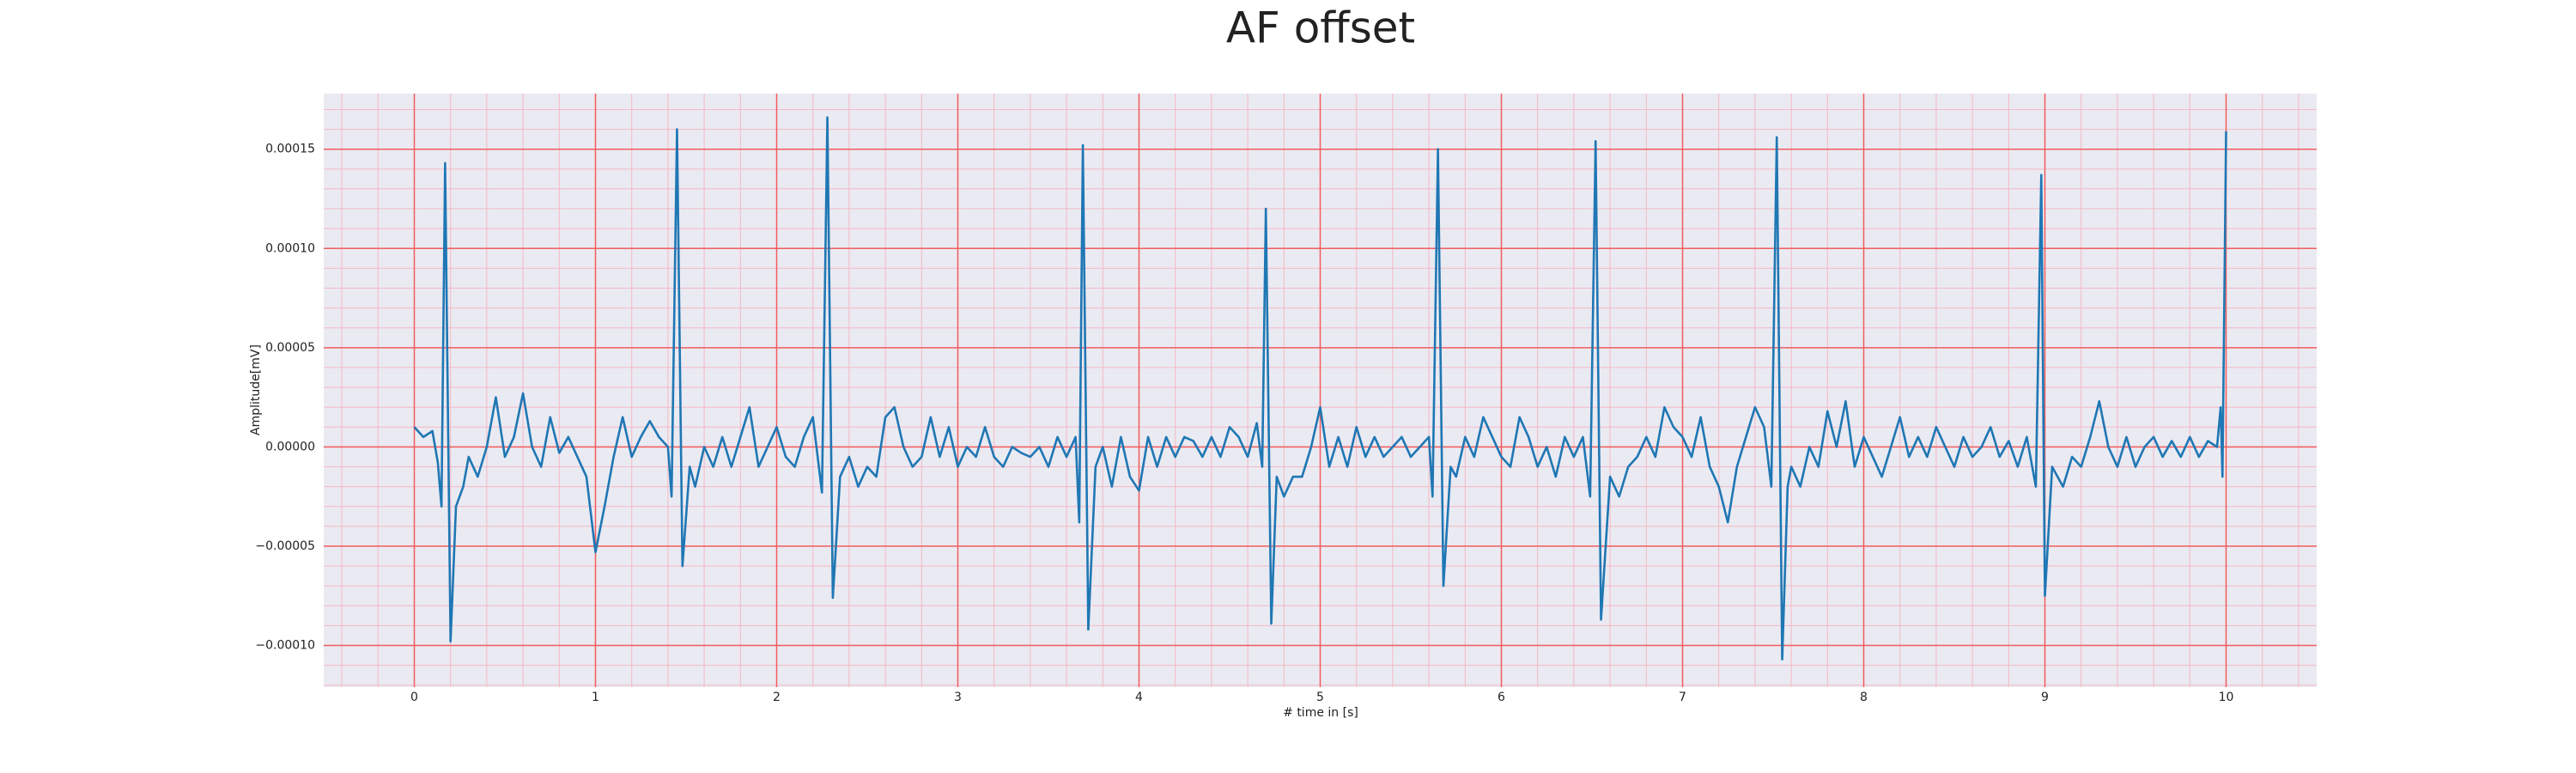 The height and width of the screenshot is (773, 2576). I want to click on x-tick-label: 2, so click(777, 697).